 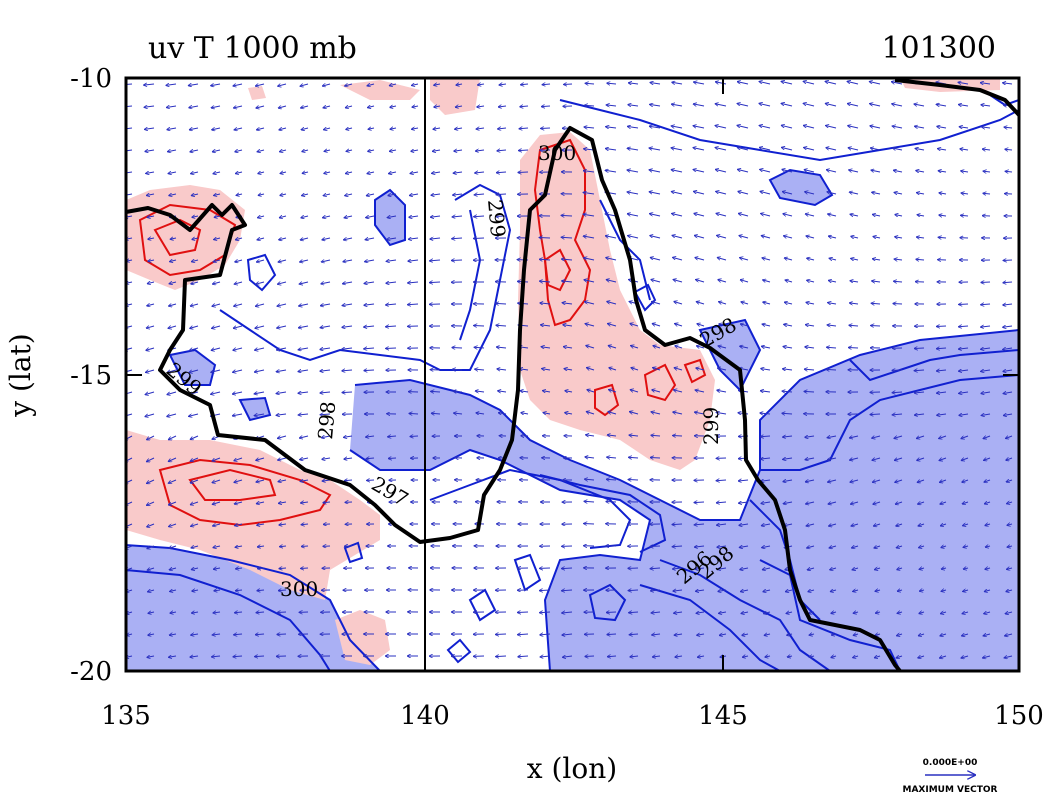 What do you see at coordinates (20, 375) in the screenshot?
I see `y-axis-label: y (lat)` at bounding box center [20, 375].